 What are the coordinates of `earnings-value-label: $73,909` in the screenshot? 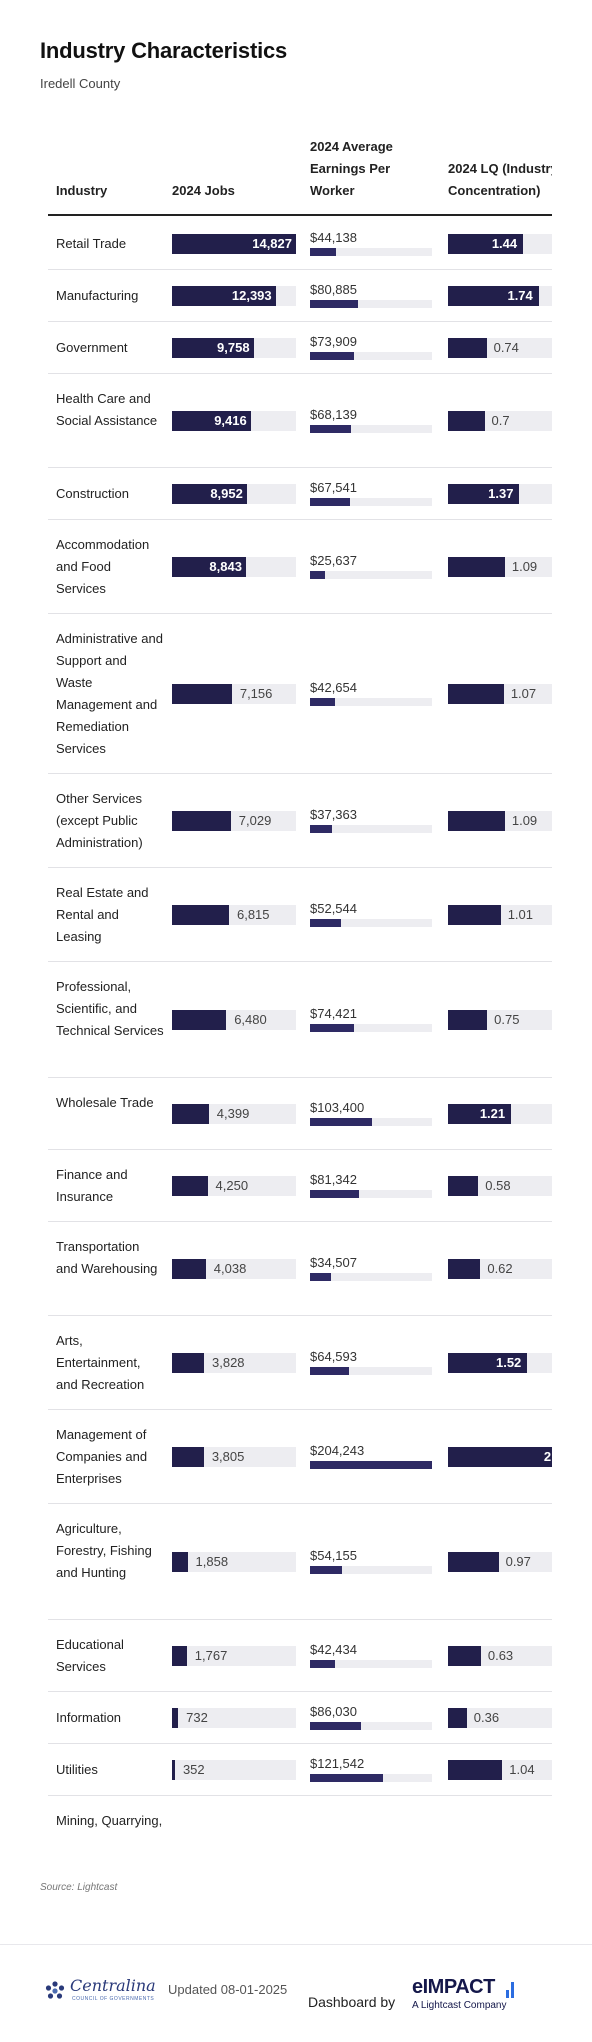 It's located at (333, 341).